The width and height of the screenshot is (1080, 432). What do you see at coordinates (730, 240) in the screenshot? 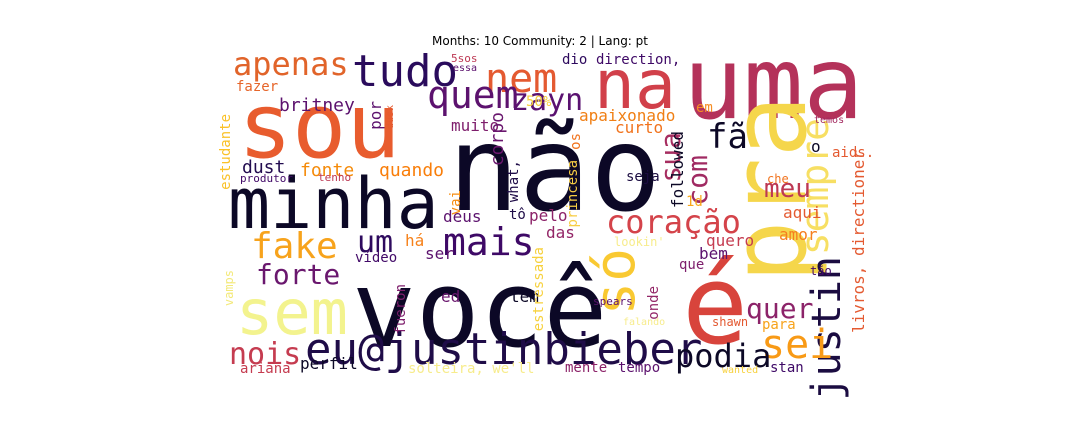
I see `word: quero` at bounding box center [730, 240].